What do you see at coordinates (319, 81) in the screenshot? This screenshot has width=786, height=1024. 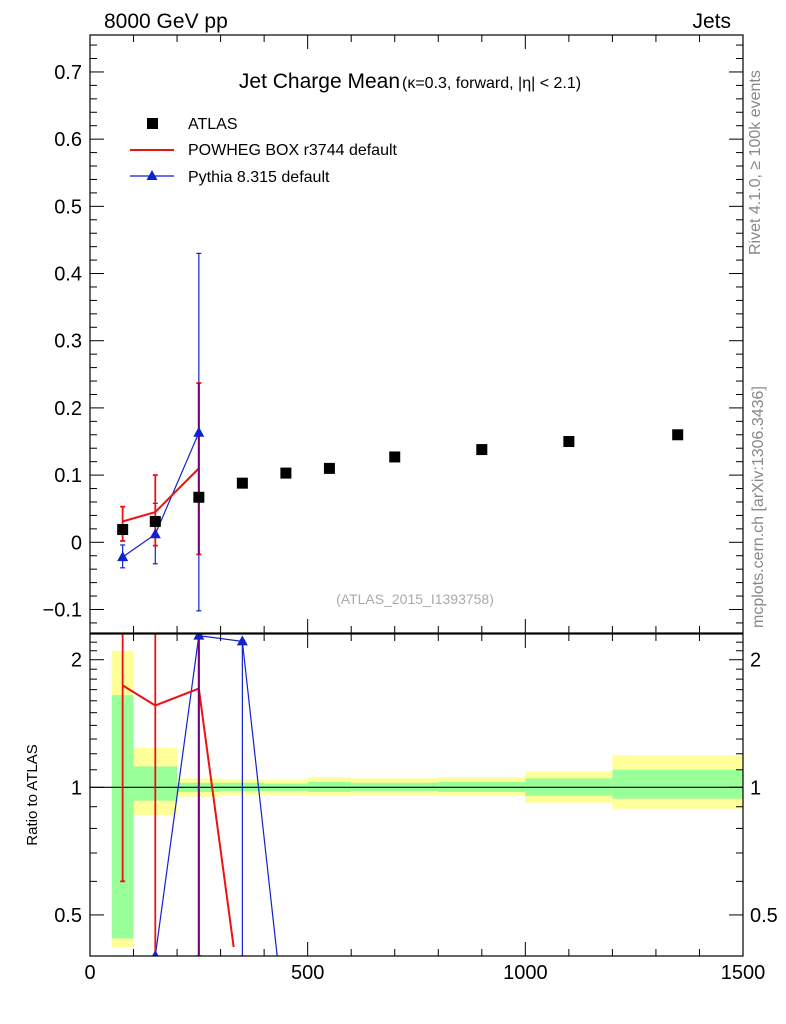 I see `main-title: Jet Charge Mean` at bounding box center [319, 81].